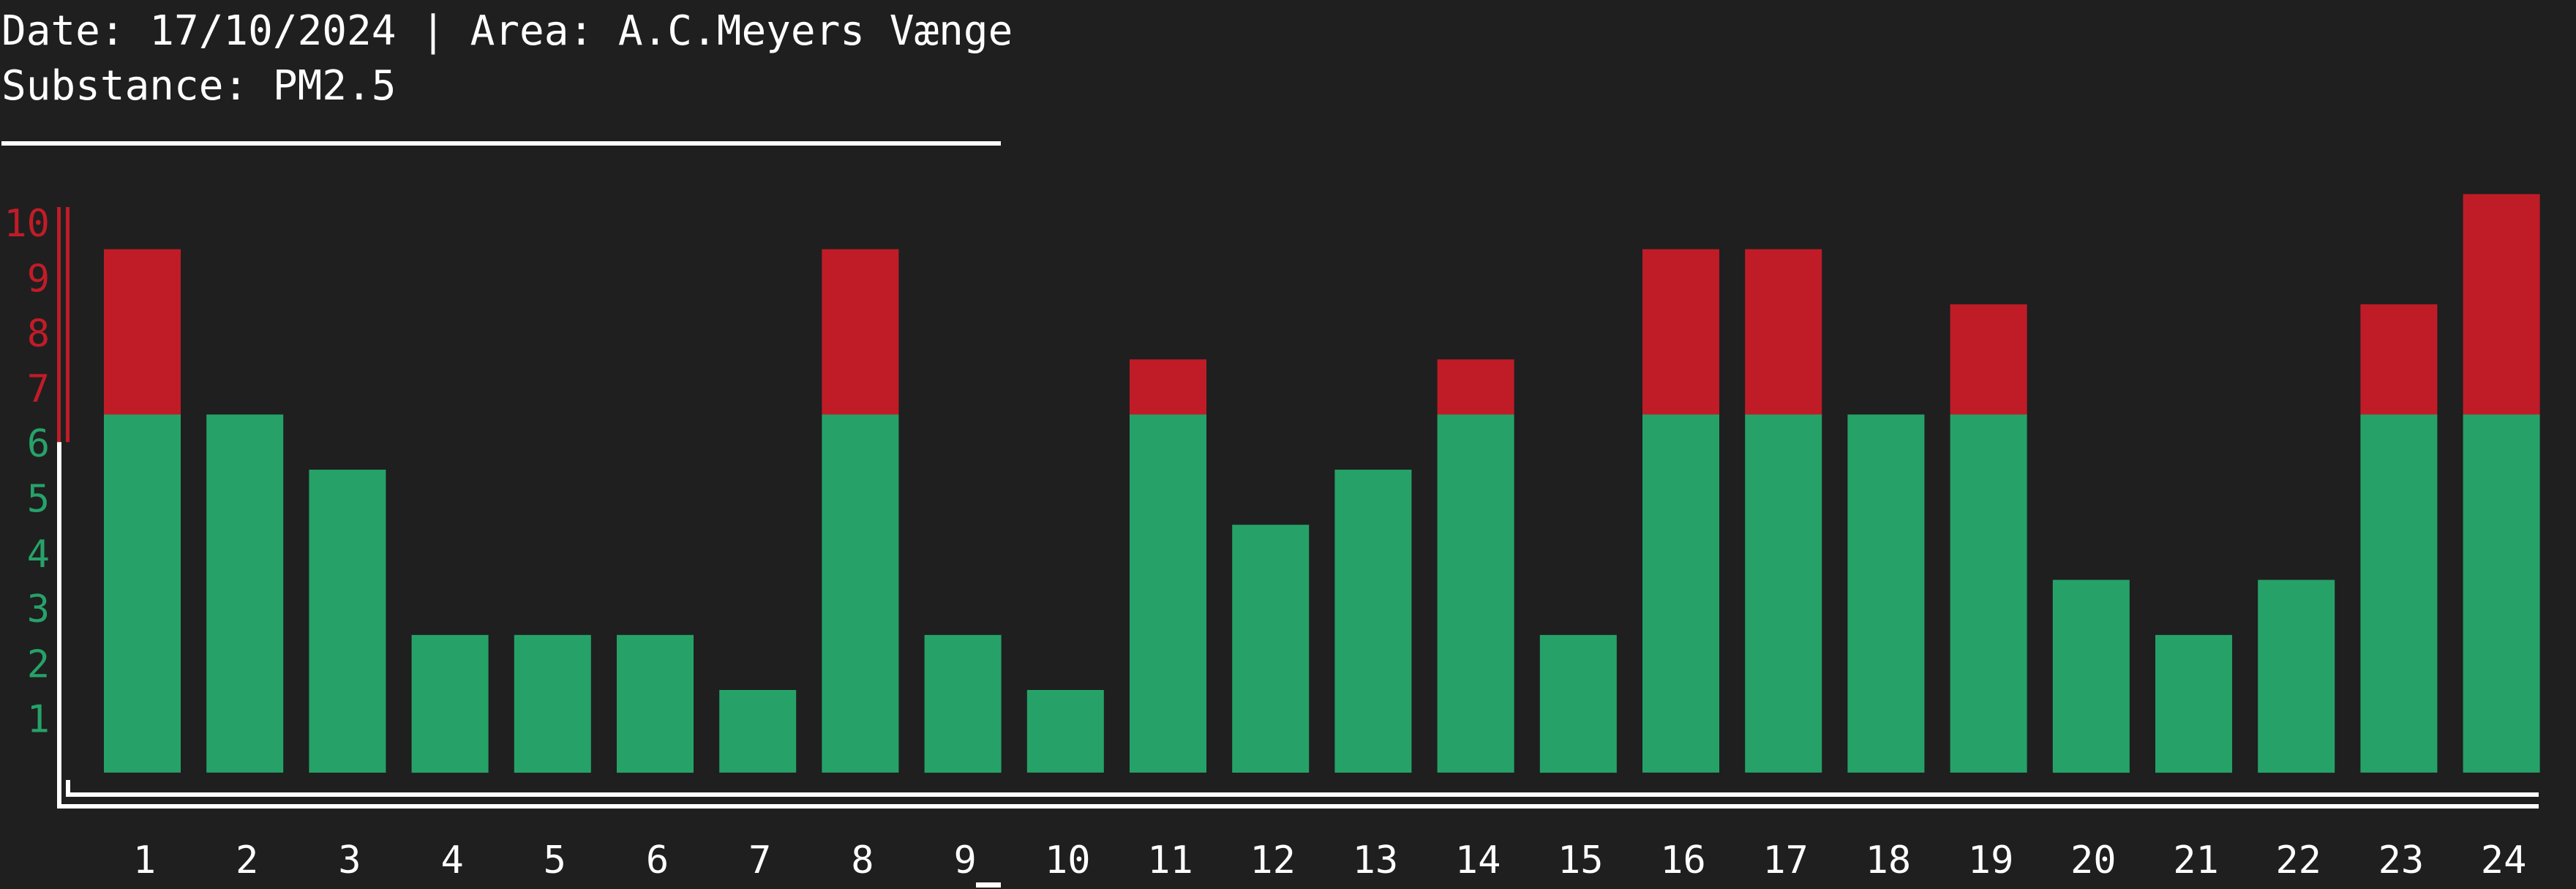 This screenshot has width=2576, height=889. I want to click on x-tick-label: 10, so click(1068, 861).